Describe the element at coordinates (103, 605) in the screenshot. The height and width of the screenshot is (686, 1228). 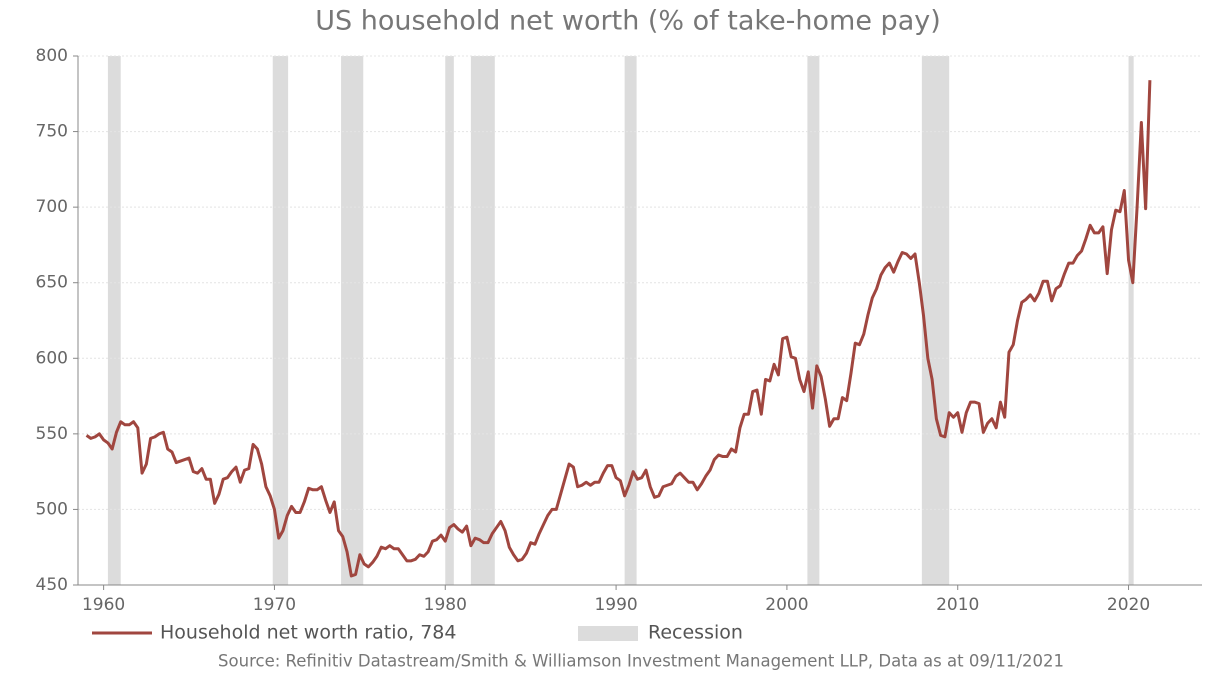
I see `x-tick-label: 1960` at that location.